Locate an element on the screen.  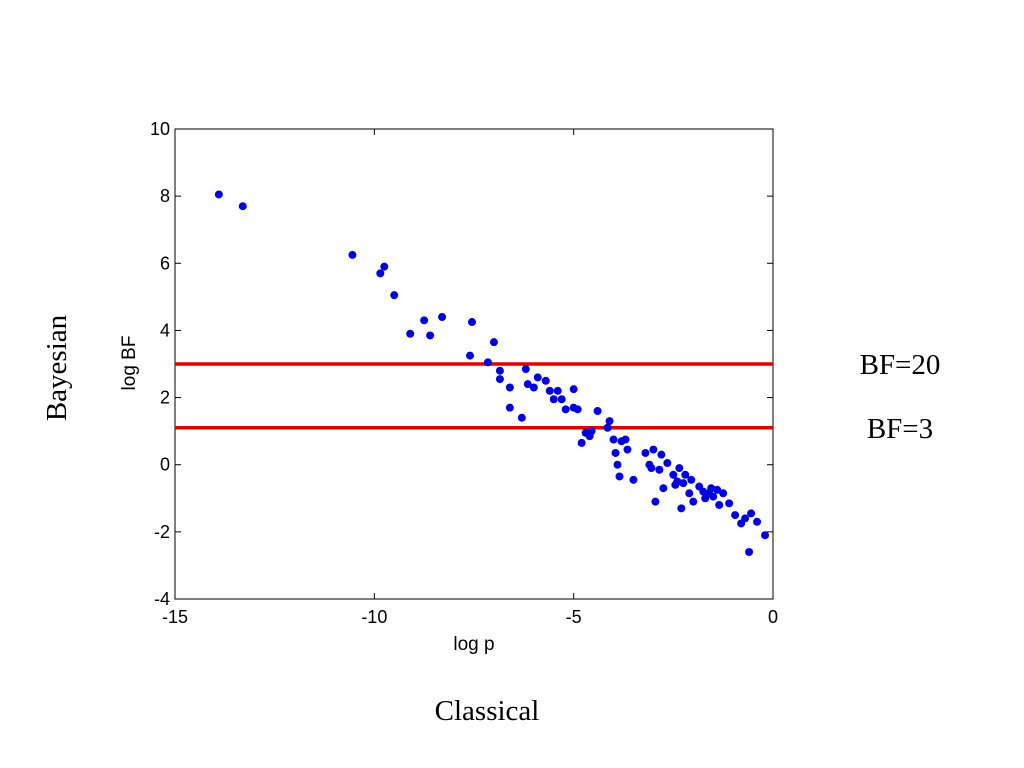
y-tick-label: 8 is located at coordinates (165, 196).